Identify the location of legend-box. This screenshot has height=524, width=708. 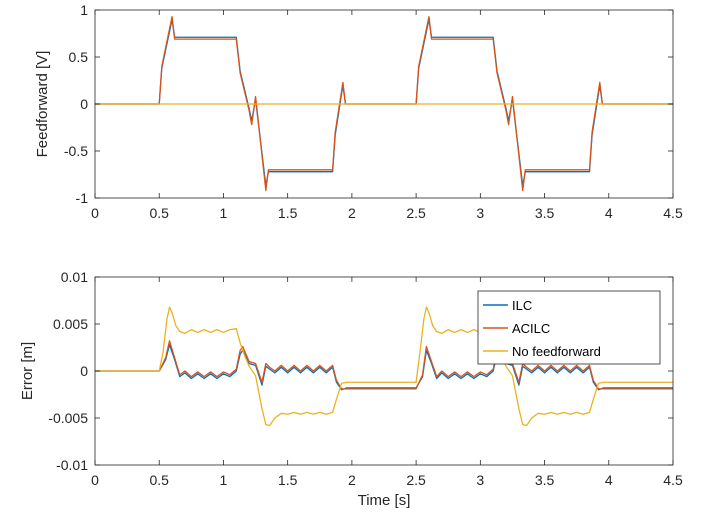
(569, 327).